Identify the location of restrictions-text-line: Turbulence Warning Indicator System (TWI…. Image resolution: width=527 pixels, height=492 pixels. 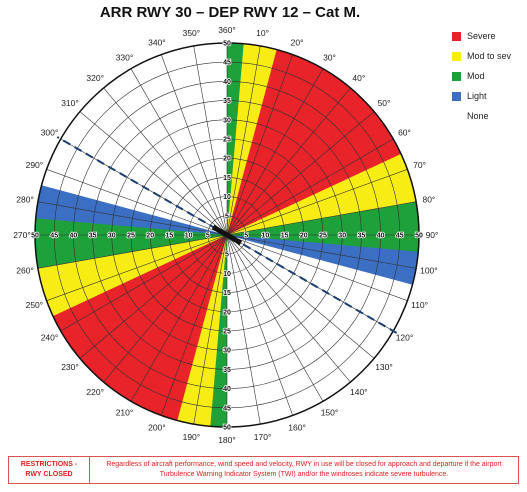
(304, 474).